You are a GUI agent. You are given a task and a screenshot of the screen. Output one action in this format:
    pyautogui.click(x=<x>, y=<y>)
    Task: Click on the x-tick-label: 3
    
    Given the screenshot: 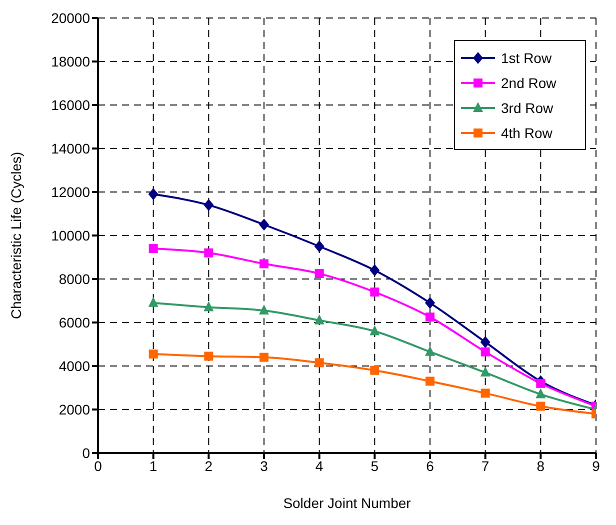 What is the action you would take?
    pyautogui.click(x=264, y=466)
    